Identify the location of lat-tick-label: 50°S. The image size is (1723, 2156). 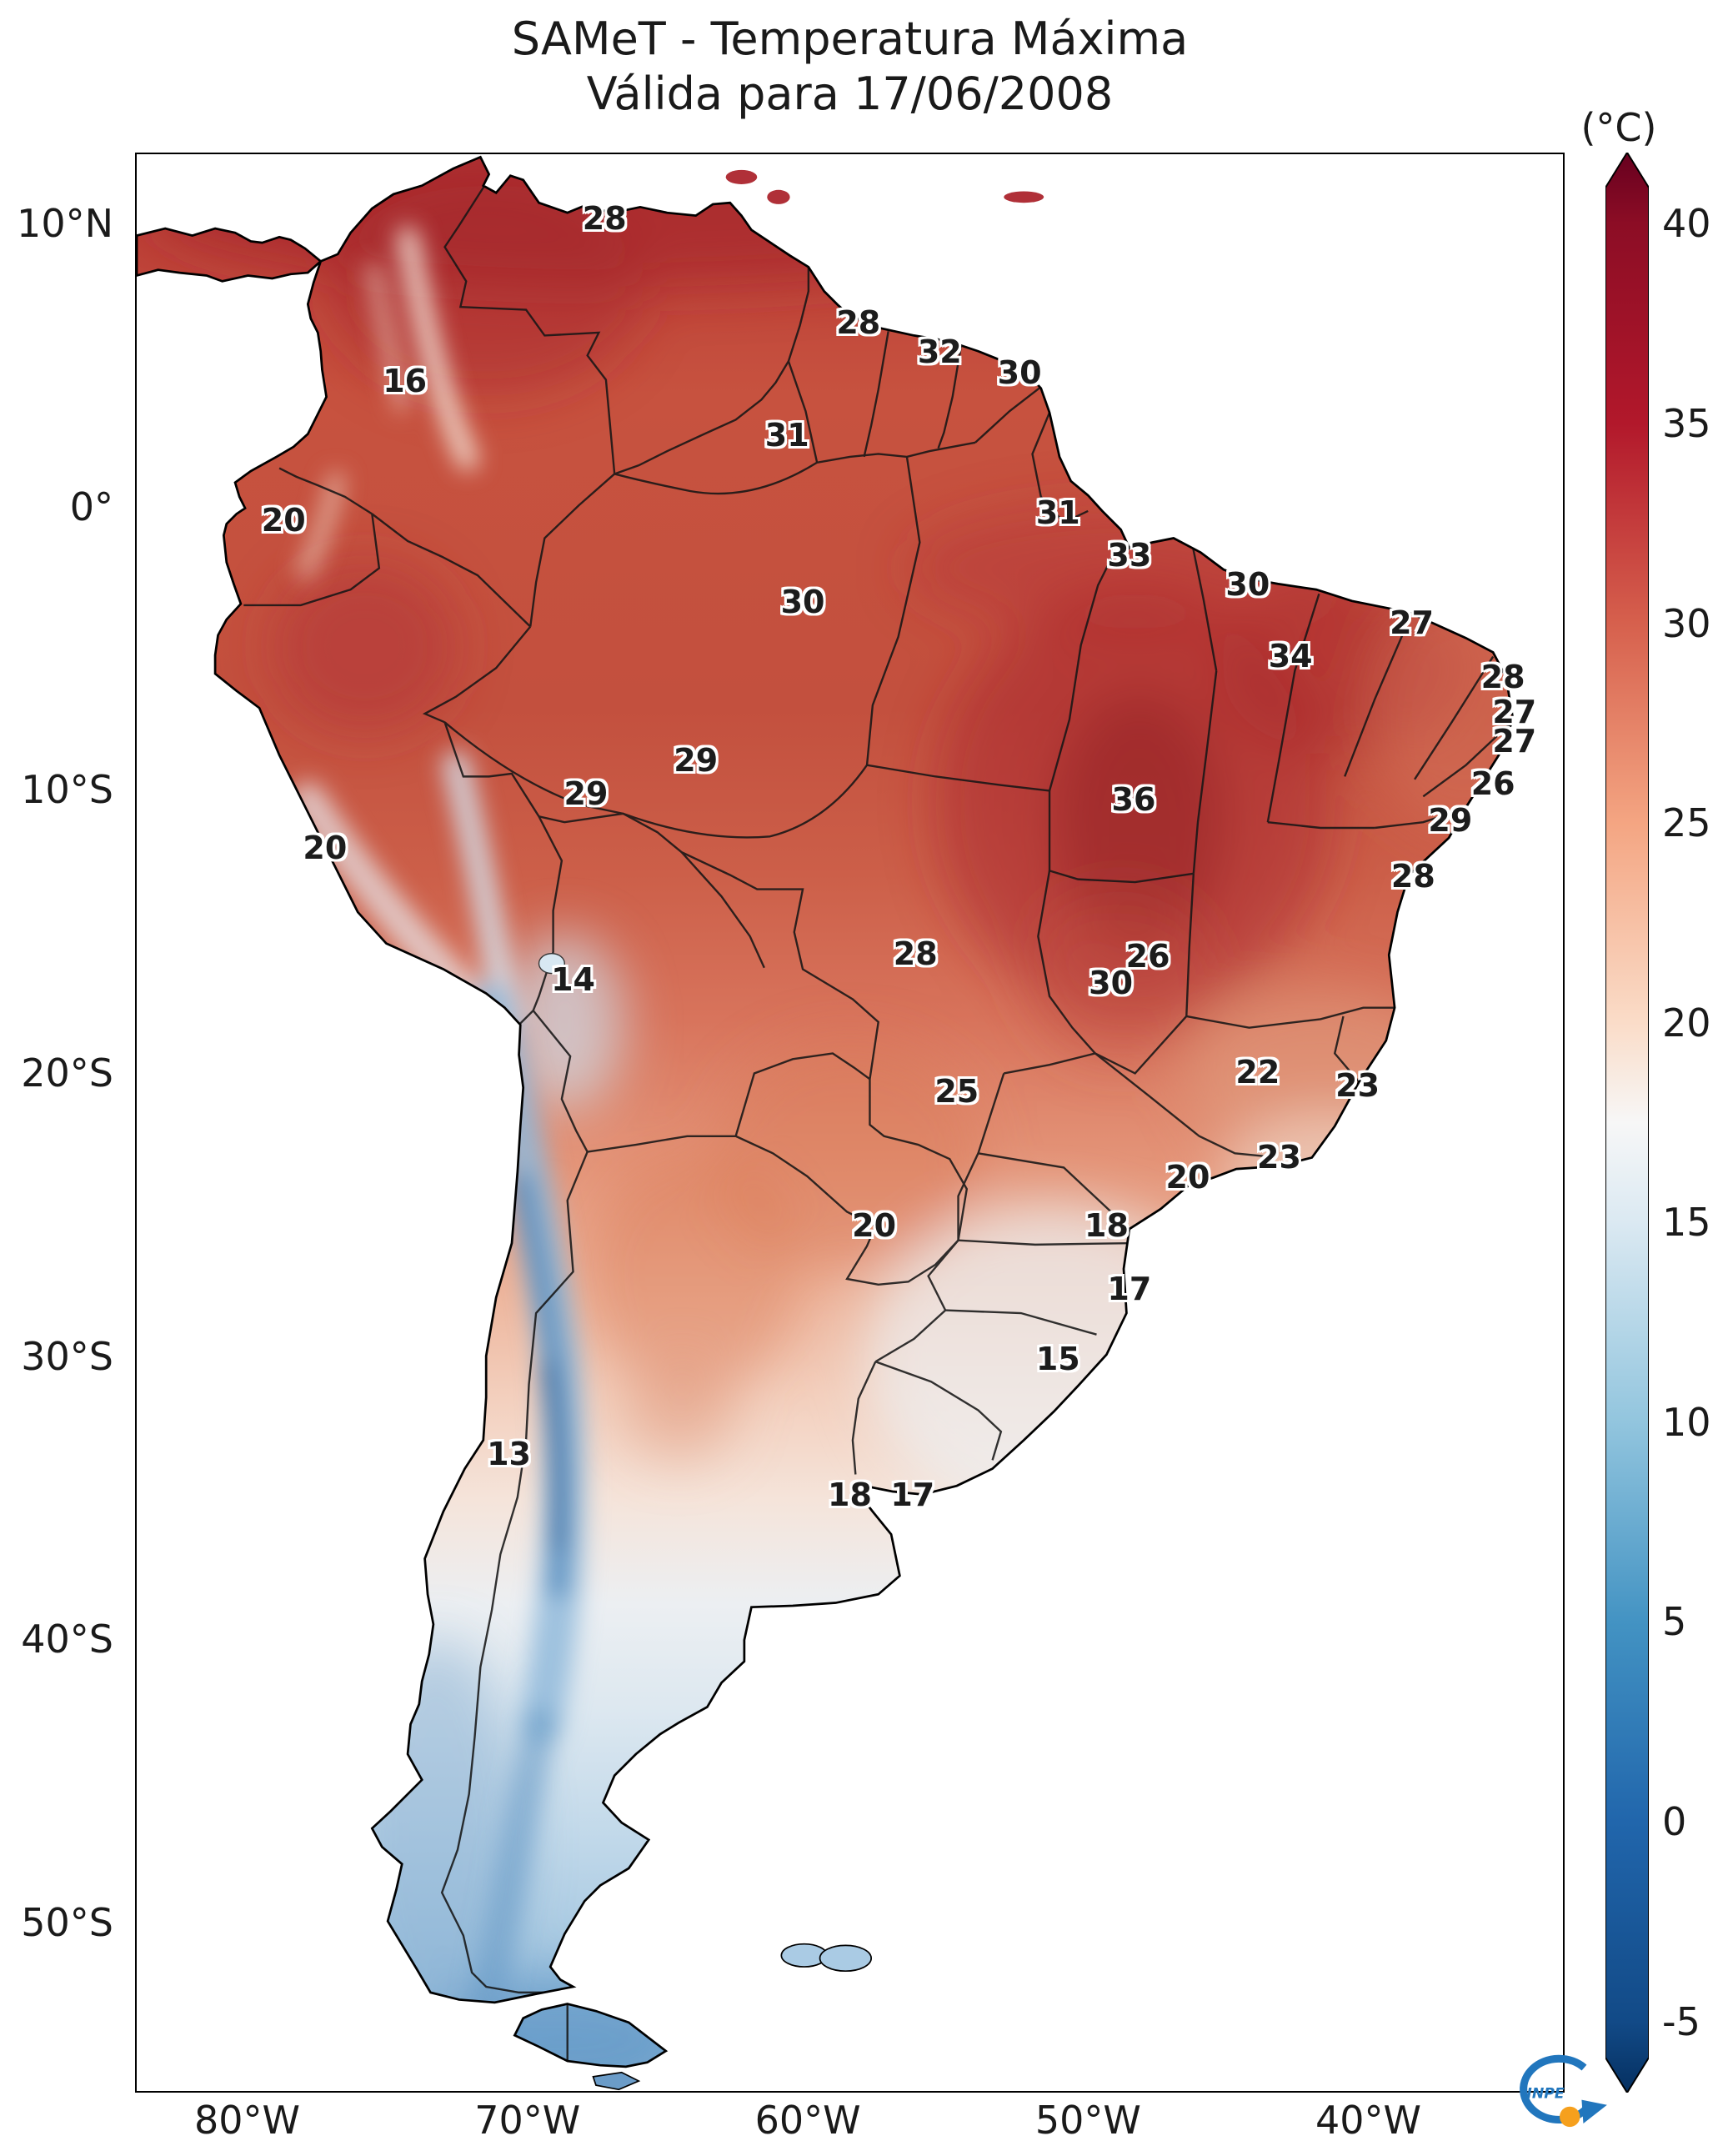
(67, 1923).